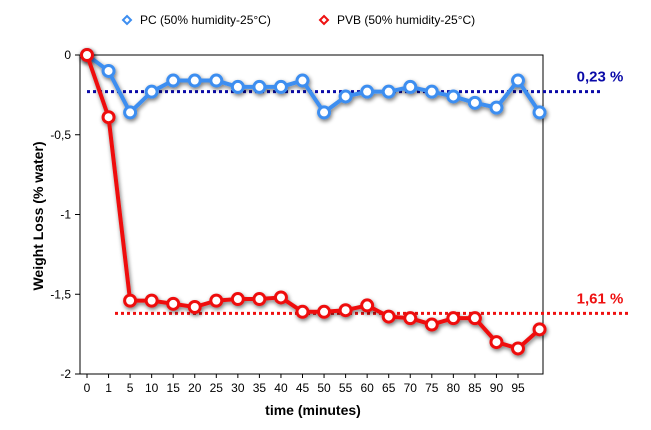 Image resolution: width=651 pixels, height=430 pixels. Describe the element at coordinates (411, 388) in the screenshot. I see `x-tick-label: 70` at that location.